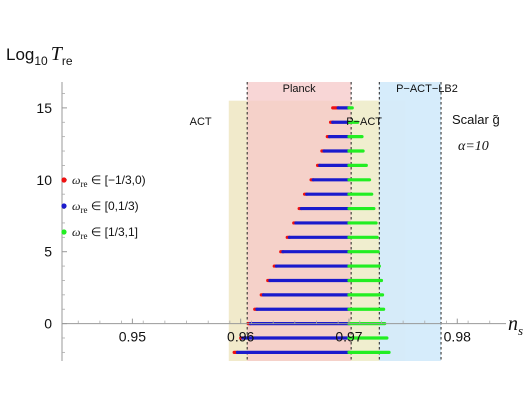  Describe the element at coordinates (476, 119) in the screenshot. I see `model-annotation: Scalar g̃` at that location.